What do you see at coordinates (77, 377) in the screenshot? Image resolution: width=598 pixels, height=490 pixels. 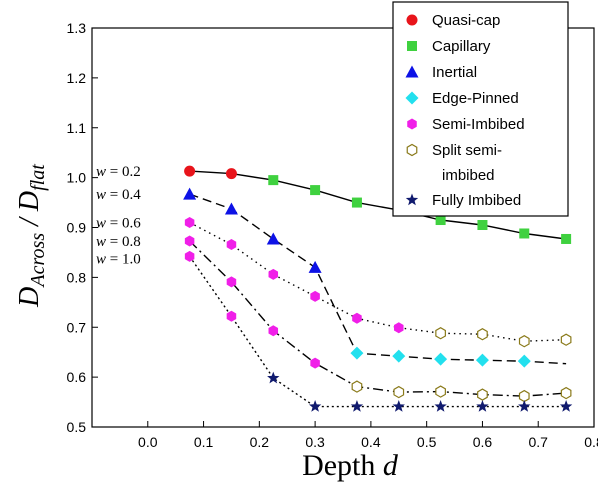 I see `y-tick-label: 0.6` at bounding box center [77, 377].